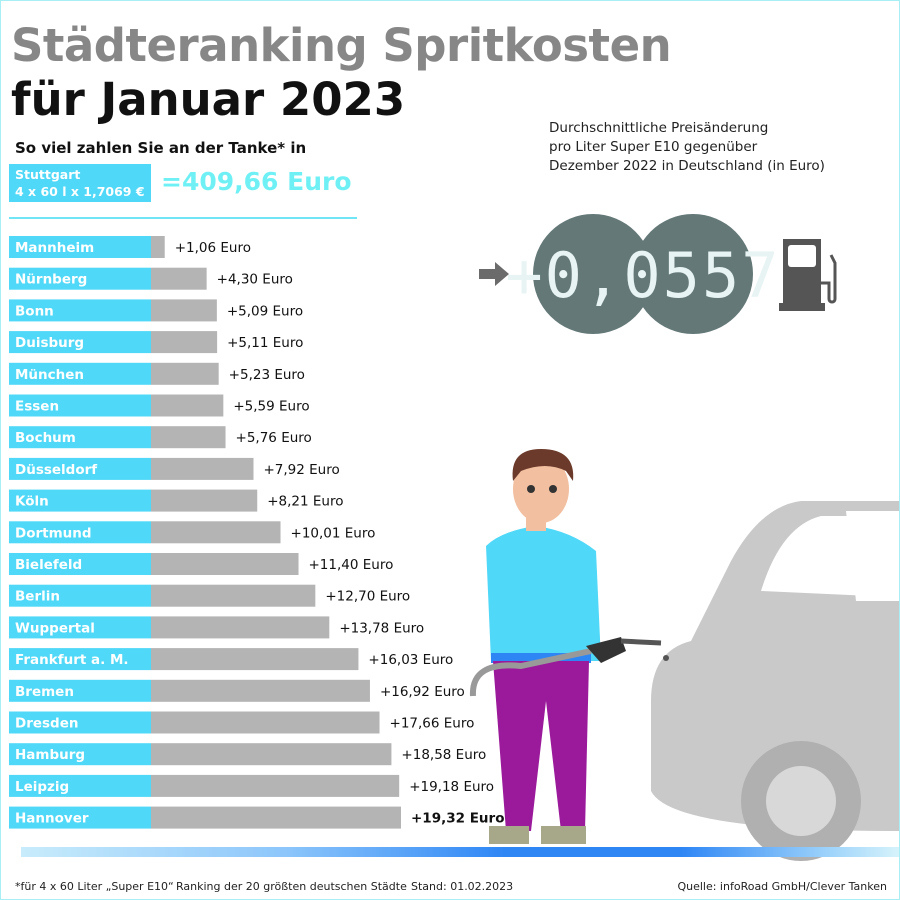  What do you see at coordinates (49, 375) in the screenshot?
I see `category-label: München` at bounding box center [49, 375].